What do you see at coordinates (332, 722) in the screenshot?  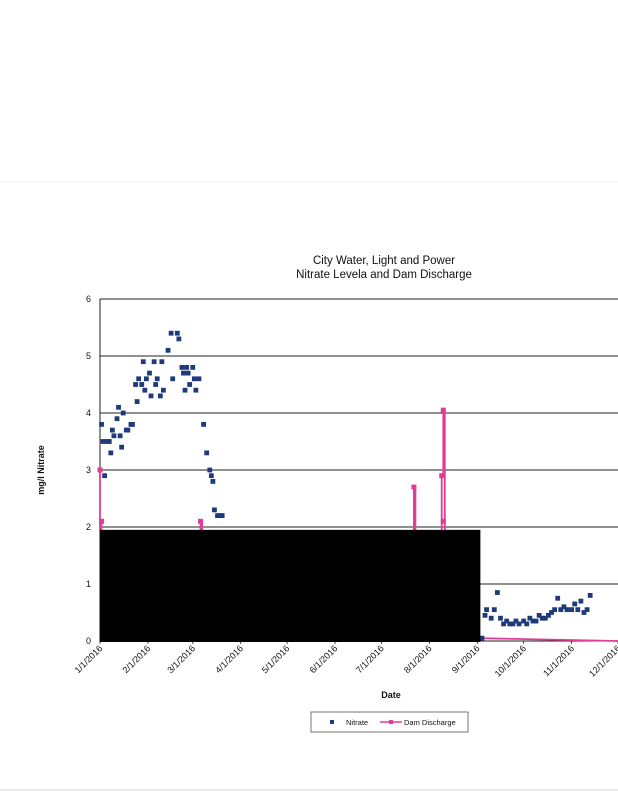 I see `legend-nitrate-marker` at bounding box center [332, 722].